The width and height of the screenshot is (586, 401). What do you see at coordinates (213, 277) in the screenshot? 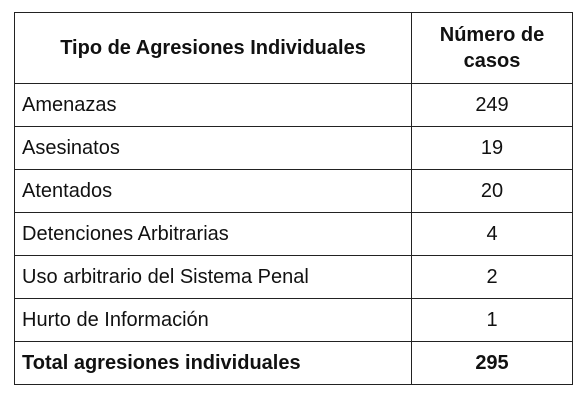
I see `row-label: Uso arbitrario del Sistema Penal` at bounding box center [213, 277].